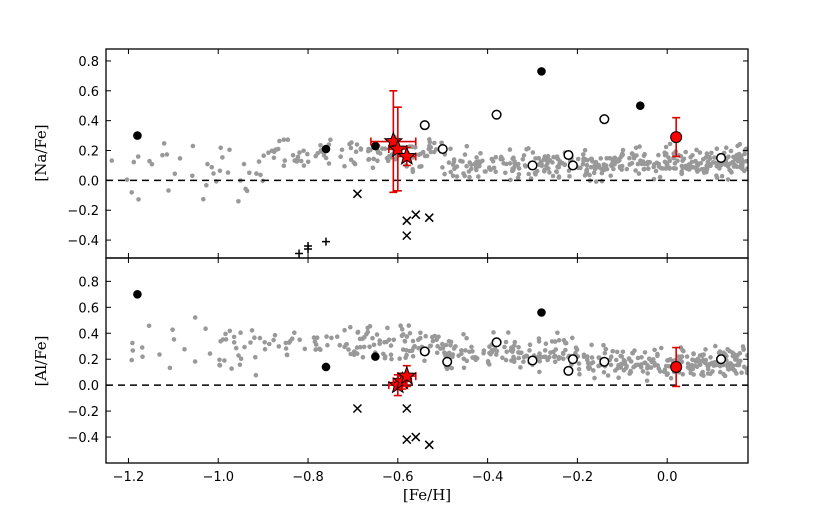 This screenshot has width=830, height=514. I want to click on y-tick-label: 0.4, so click(88, 122).